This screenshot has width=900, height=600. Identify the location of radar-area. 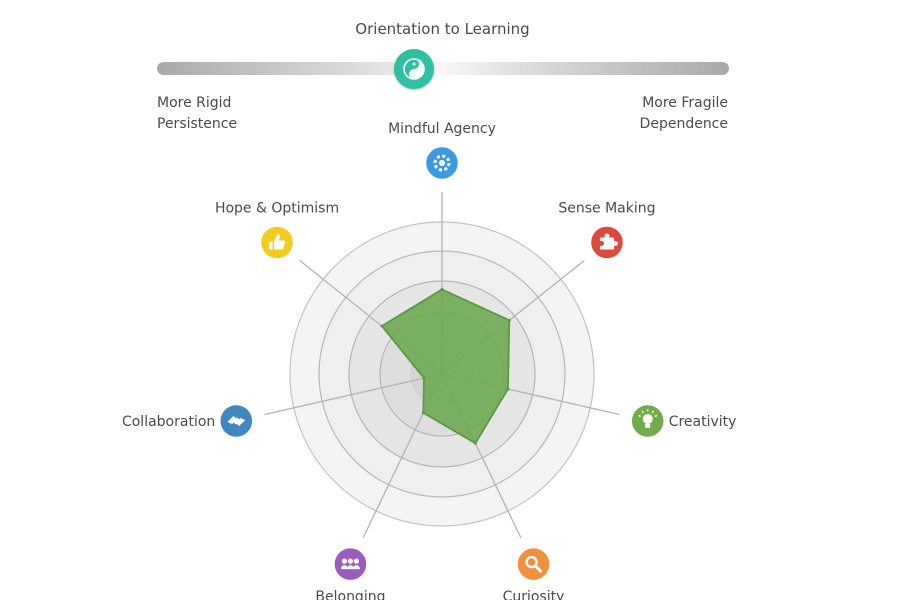
(445, 366).